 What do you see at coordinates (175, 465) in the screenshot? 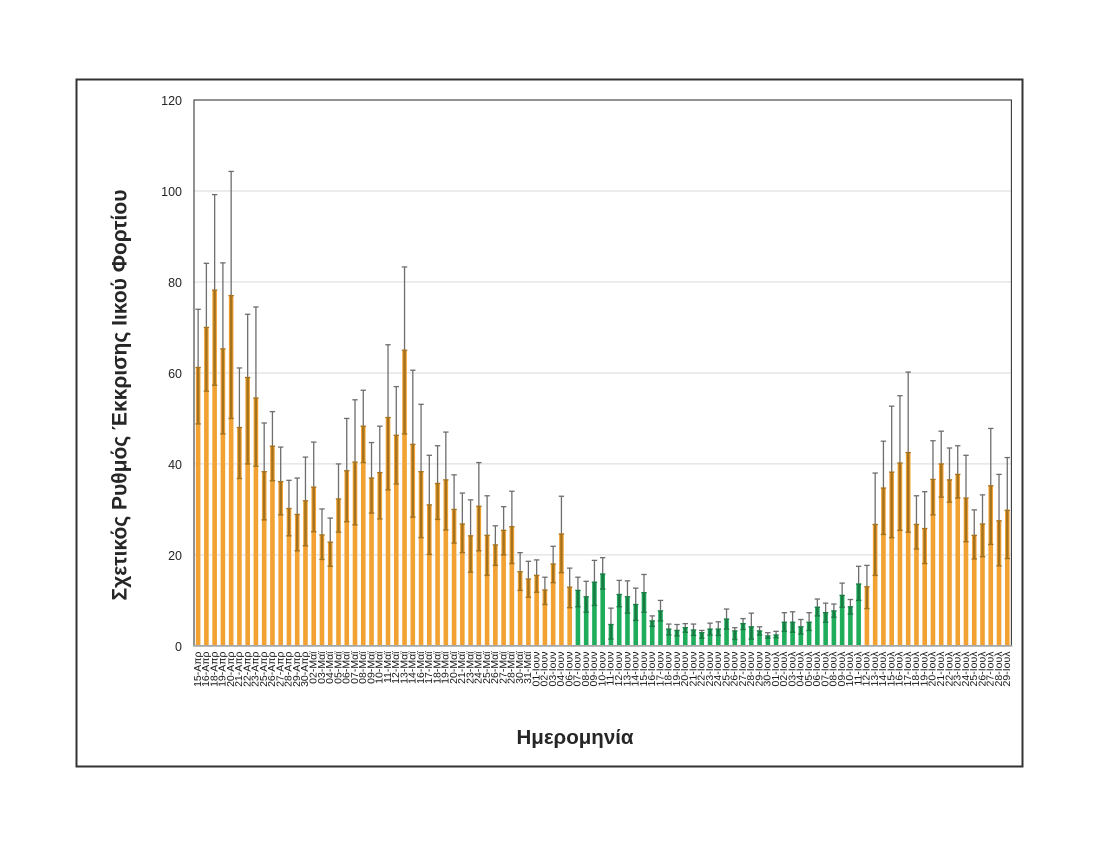
I see `svg-text: 40` at bounding box center [175, 465].